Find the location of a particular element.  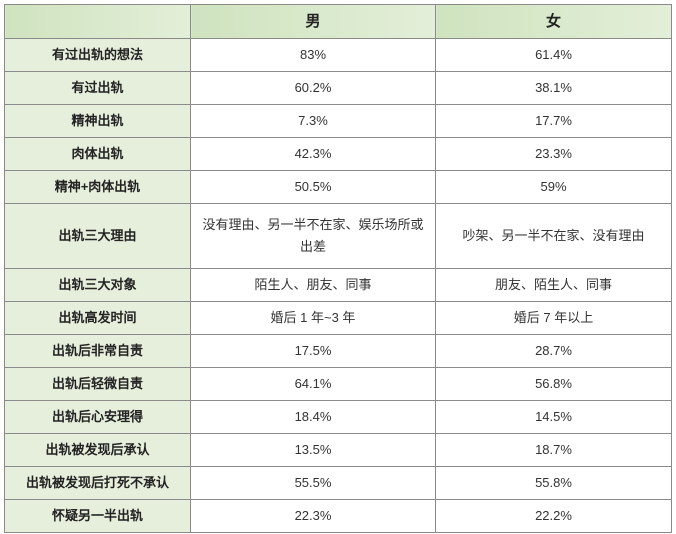

male-value: 婚后 1 年~3 年 is located at coordinates (313, 318).